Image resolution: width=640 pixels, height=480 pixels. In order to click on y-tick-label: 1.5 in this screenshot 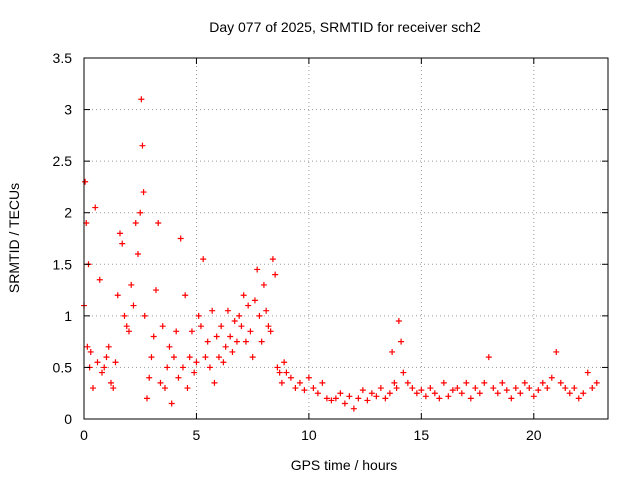, I will do `click(63, 264)`.